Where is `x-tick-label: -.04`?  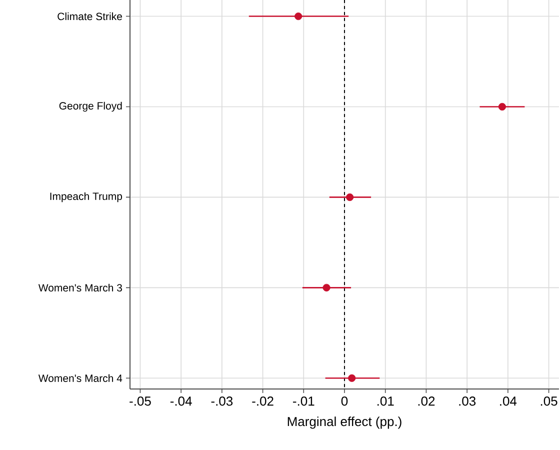 x-tick-label: -.04 is located at coordinates (181, 401).